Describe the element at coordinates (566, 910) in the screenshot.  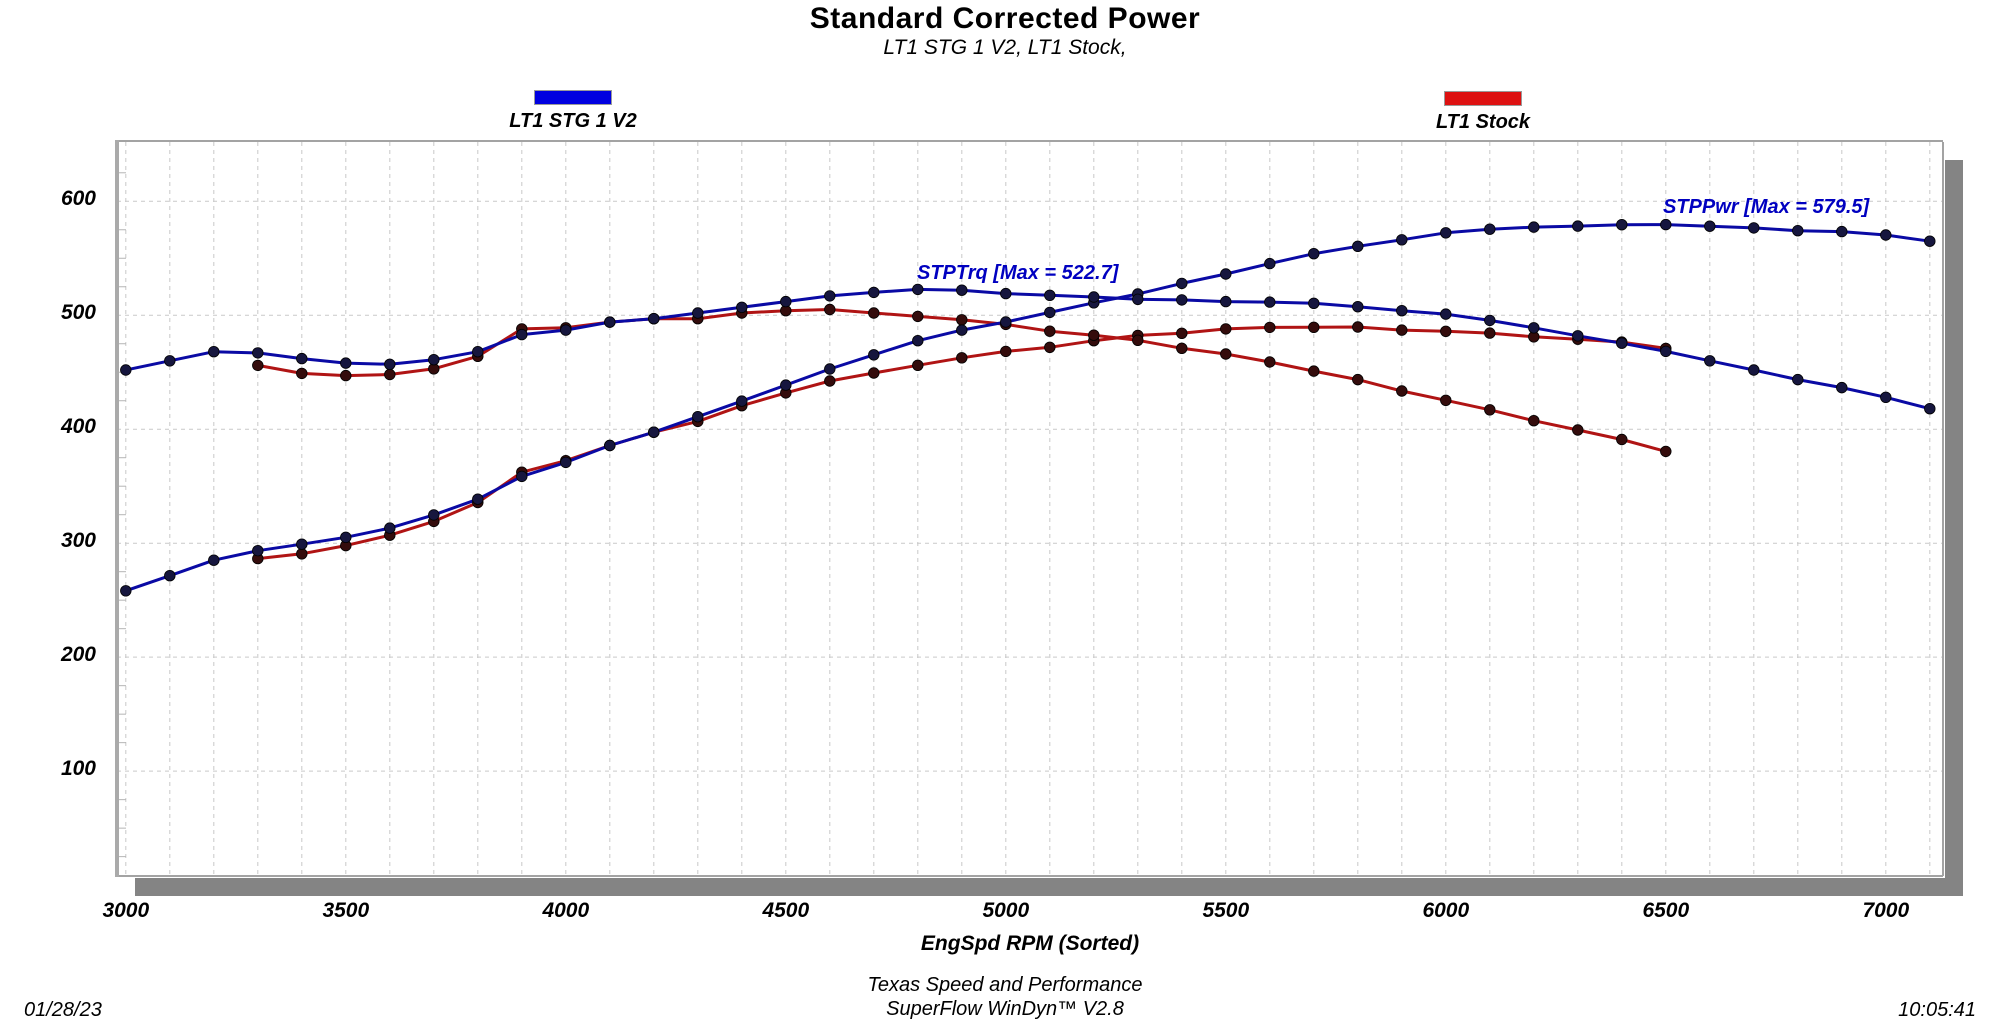
I see `x-tick-label: 4000` at that location.